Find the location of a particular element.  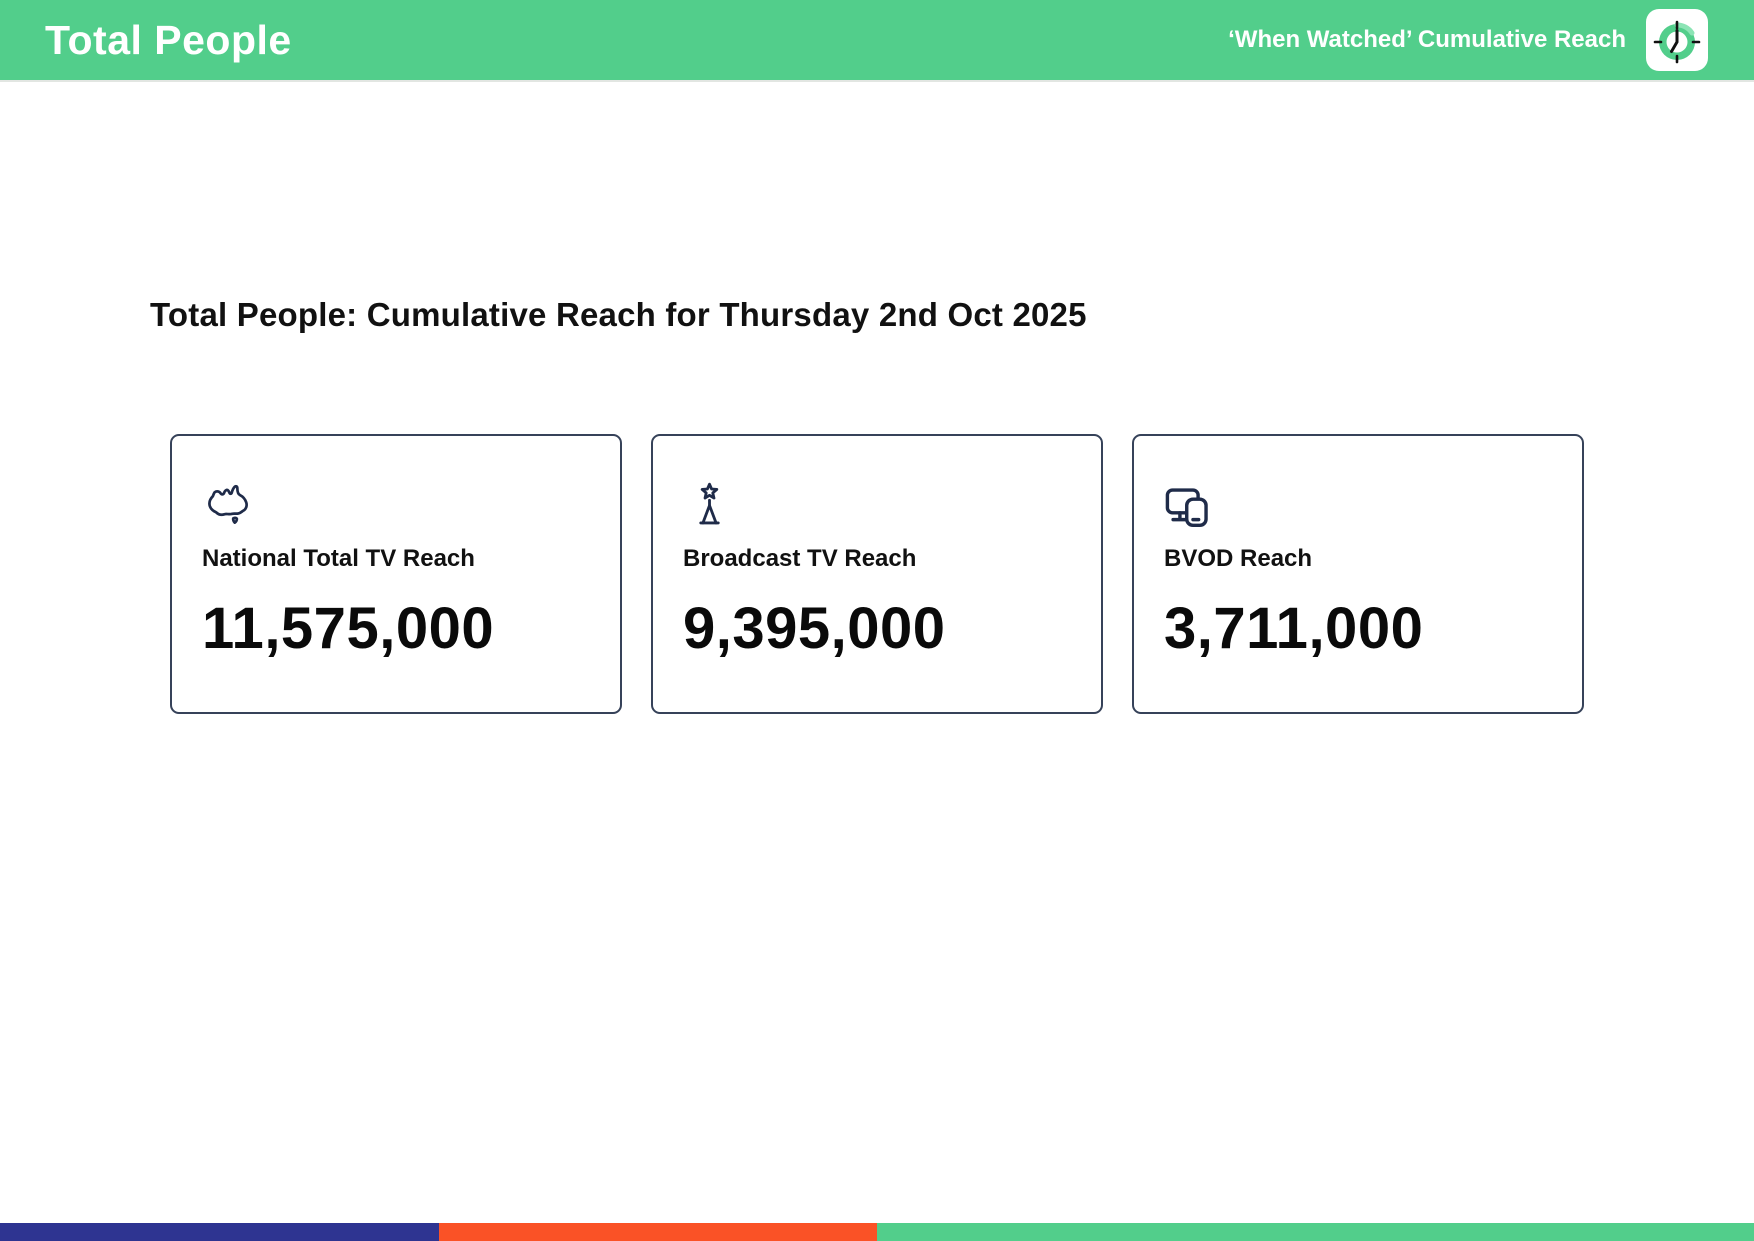

footer-segment-green is located at coordinates (1315, 1232).